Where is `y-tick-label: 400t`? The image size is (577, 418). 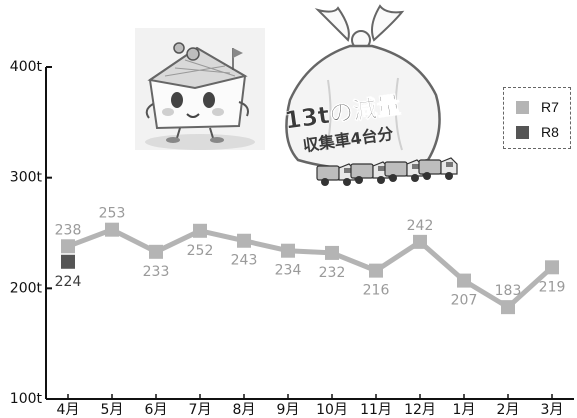
y-tick-label: 400t is located at coordinates (26, 67).